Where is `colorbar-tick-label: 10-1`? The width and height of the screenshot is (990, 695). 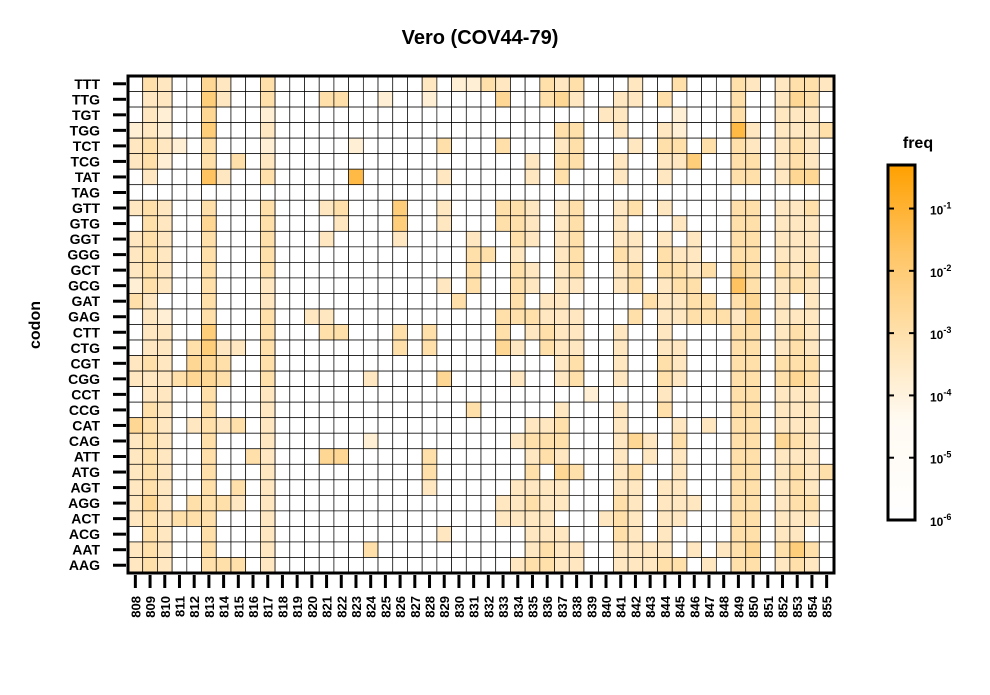 colorbar-tick-label: 10-1 is located at coordinates (940, 209).